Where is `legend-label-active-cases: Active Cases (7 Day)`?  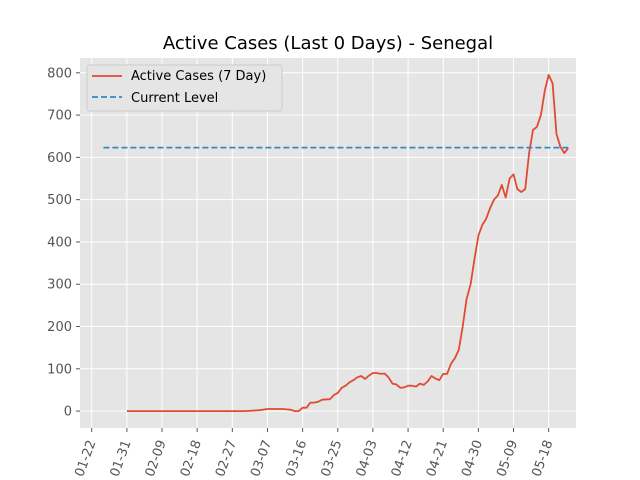
legend-label-active-cases: Active Cases (7 Day) is located at coordinates (198, 76).